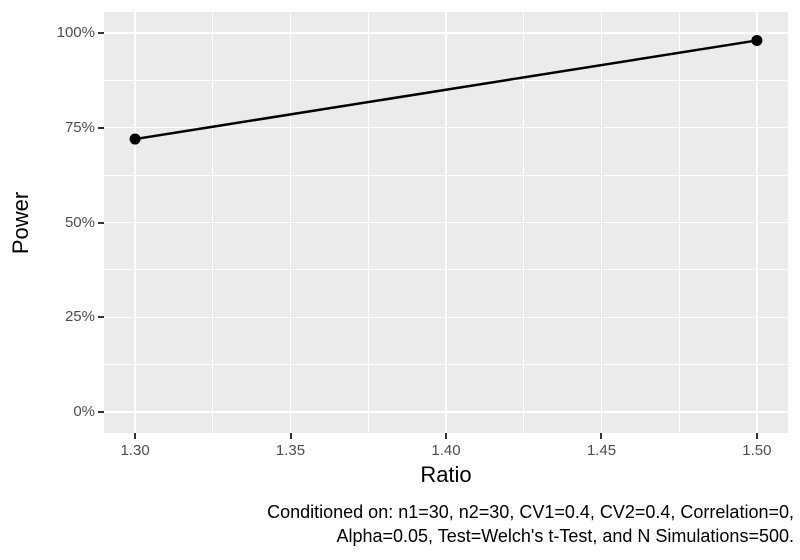 The image size is (800, 560). What do you see at coordinates (601, 450) in the screenshot?
I see `x-tick-label: 1.45` at bounding box center [601, 450].